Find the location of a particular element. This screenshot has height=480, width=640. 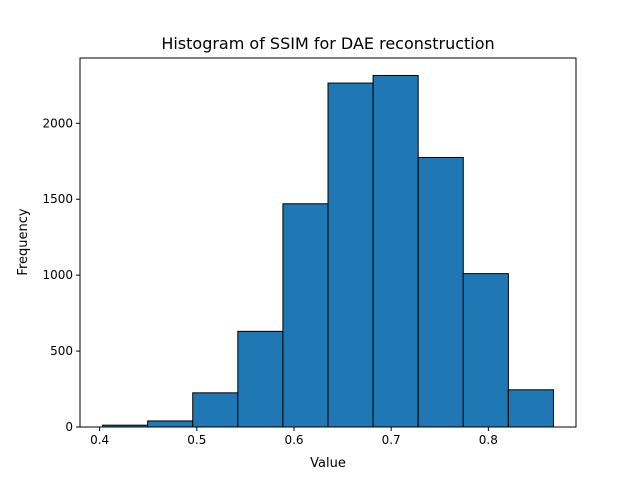

y-axis-label: Frequency is located at coordinates (23, 241).